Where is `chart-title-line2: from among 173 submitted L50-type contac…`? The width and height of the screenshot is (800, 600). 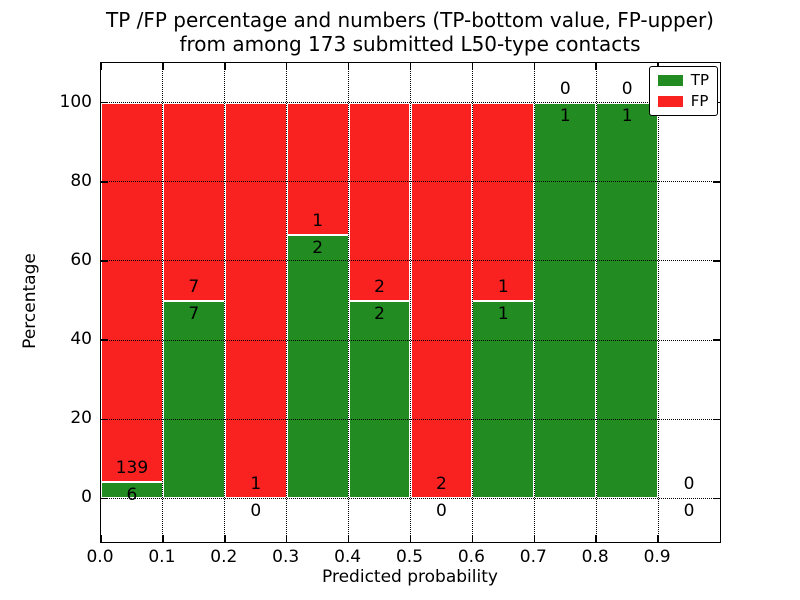 chart-title-line2: from among 173 submitted L50-type contac… is located at coordinates (410, 44).